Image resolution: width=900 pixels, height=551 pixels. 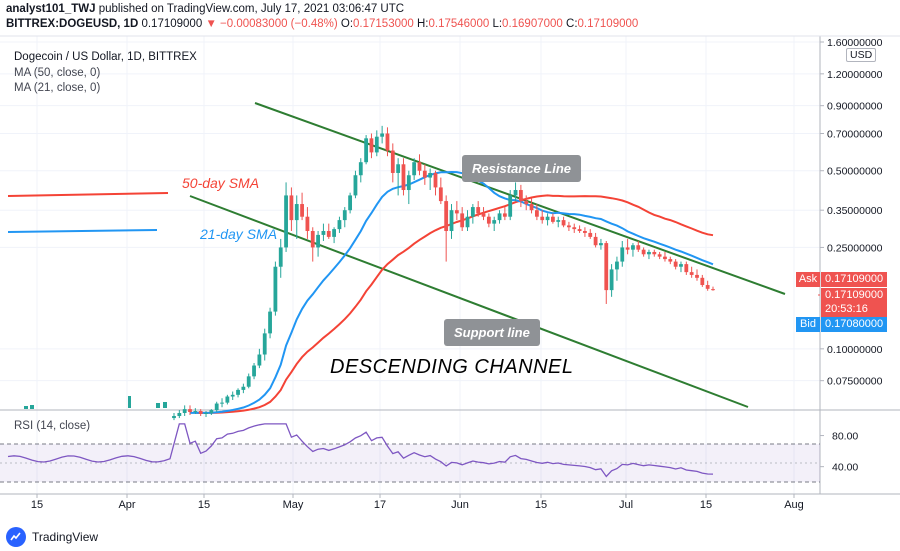 What do you see at coordinates (347, 24) in the screenshot?
I see `o-label: O:` at bounding box center [347, 24].